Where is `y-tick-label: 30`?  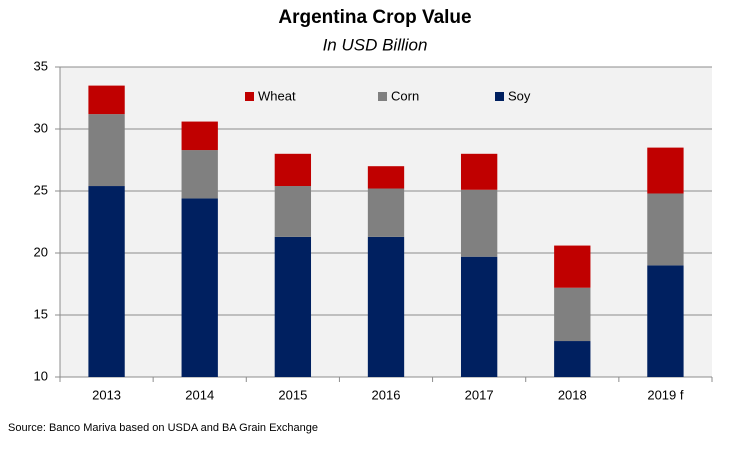
y-tick-label: 30 is located at coordinates (41, 127).